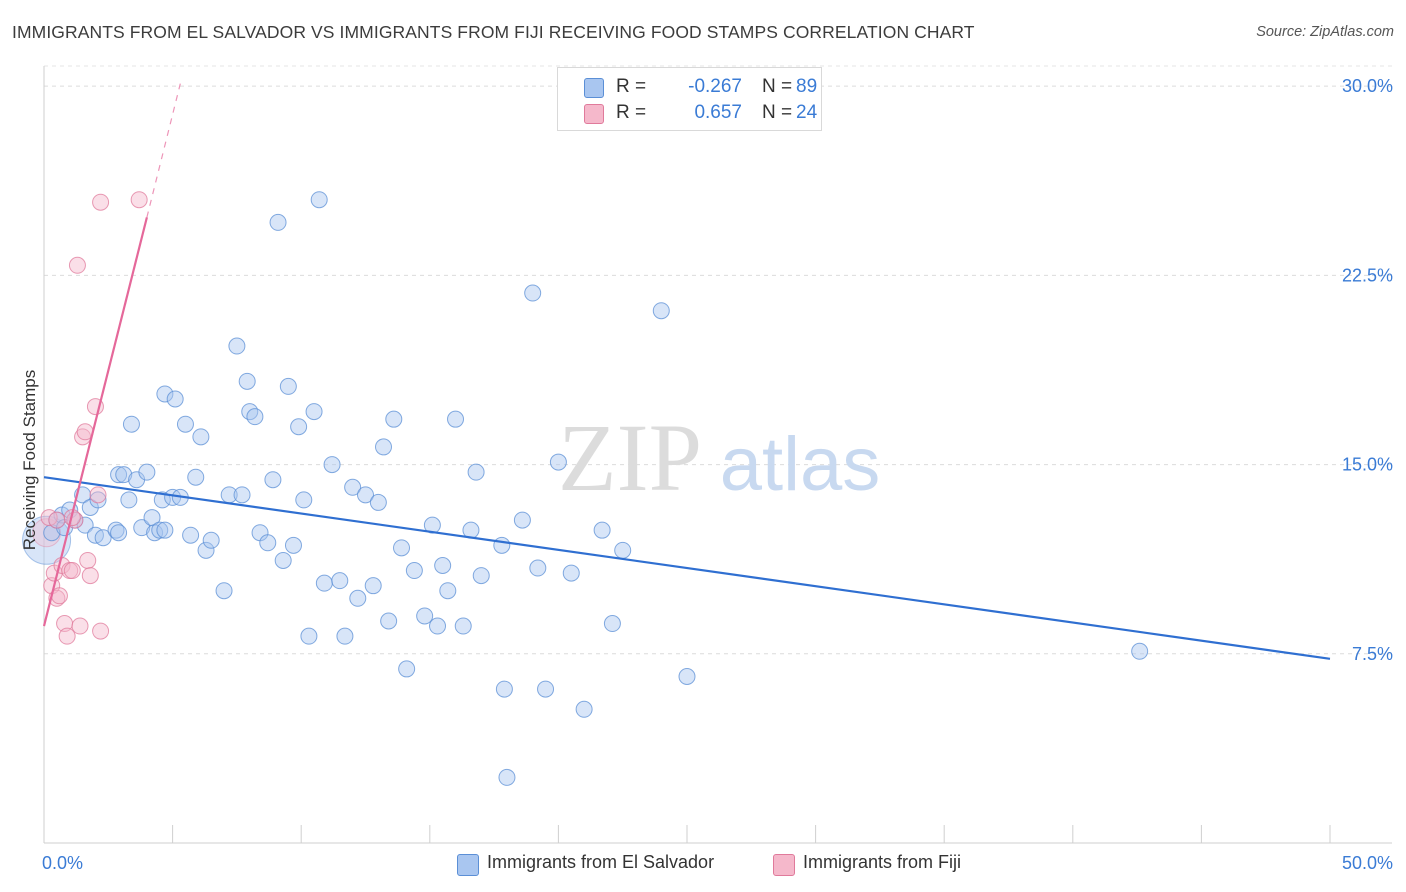  What do you see at coordinates (1367, 275) in the screenshot?
I see `y-tick-label: 22.5%` at bounding box center [1367, 275].